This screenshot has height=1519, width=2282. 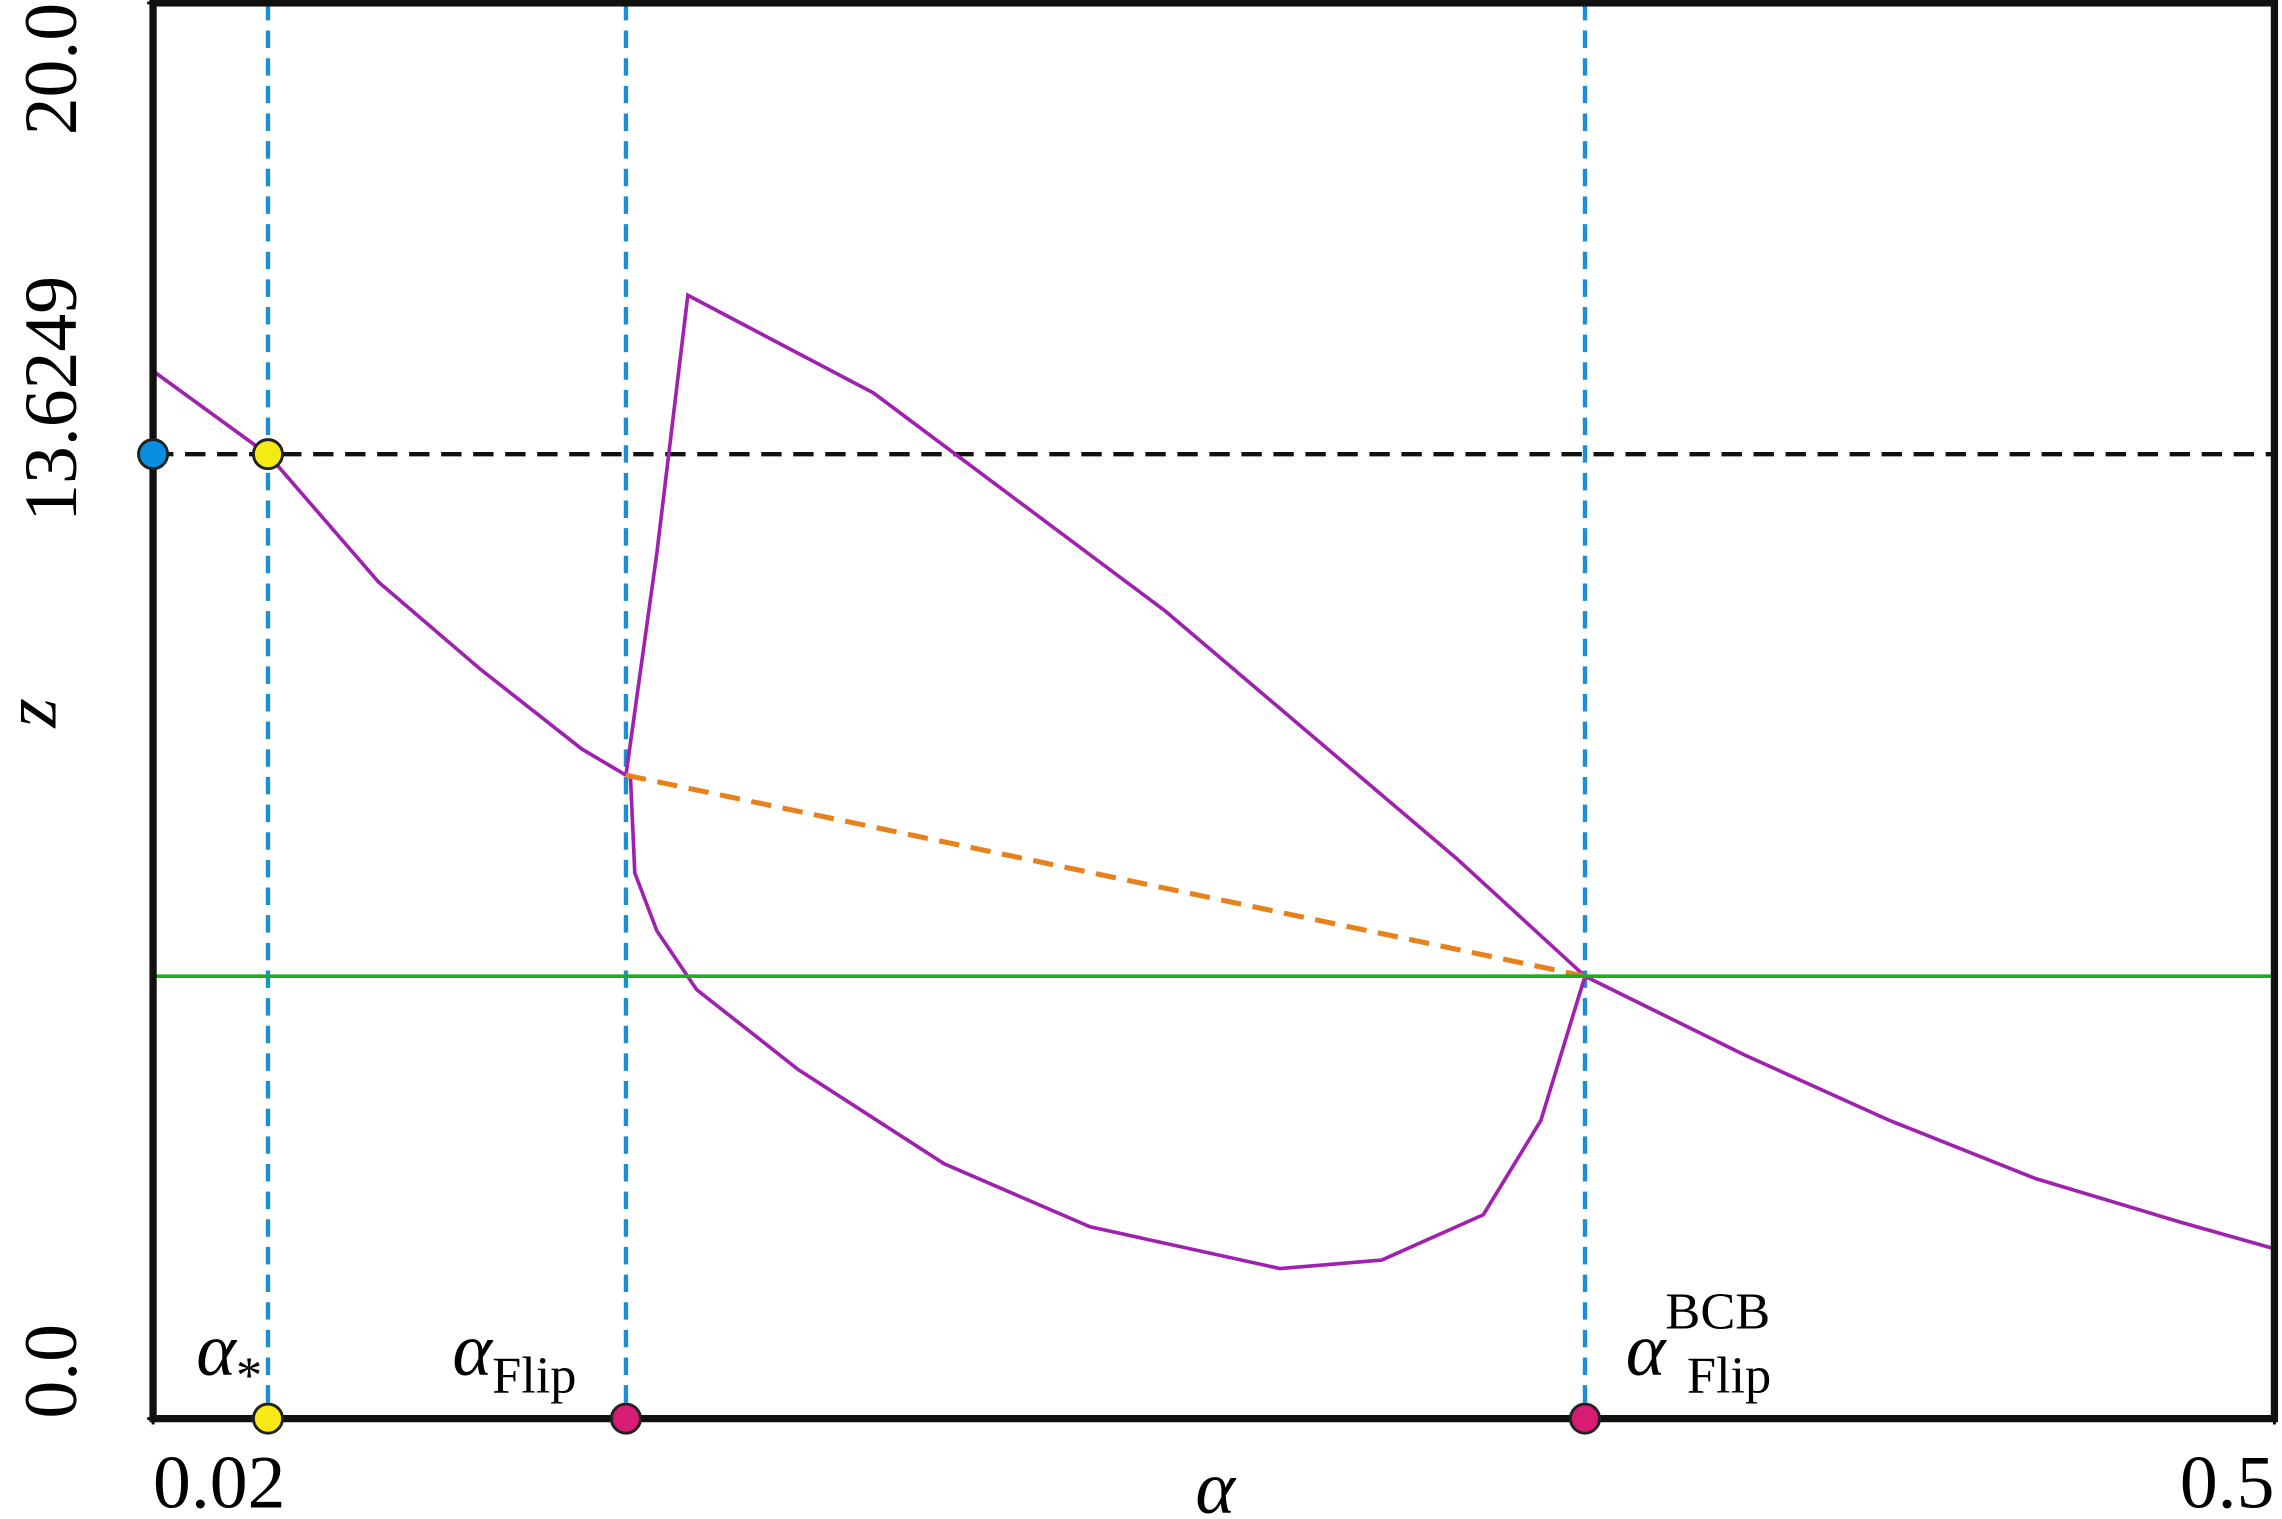 What do you see at coordinates (1215, 1483) in the screenshot?
I see `x-axis-label: α` at bounding box center [1215, 1483].